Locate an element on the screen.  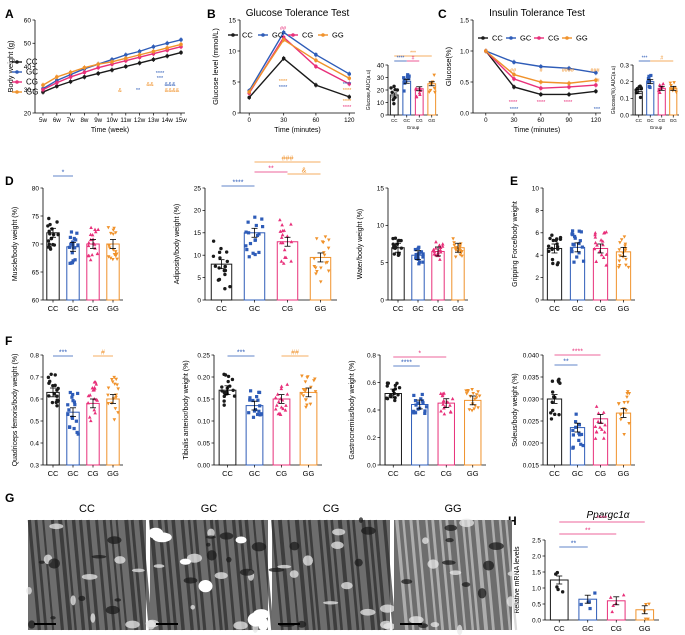
panel-f3-y-tick-label: 0.8 is located at coordinates (371, 355).